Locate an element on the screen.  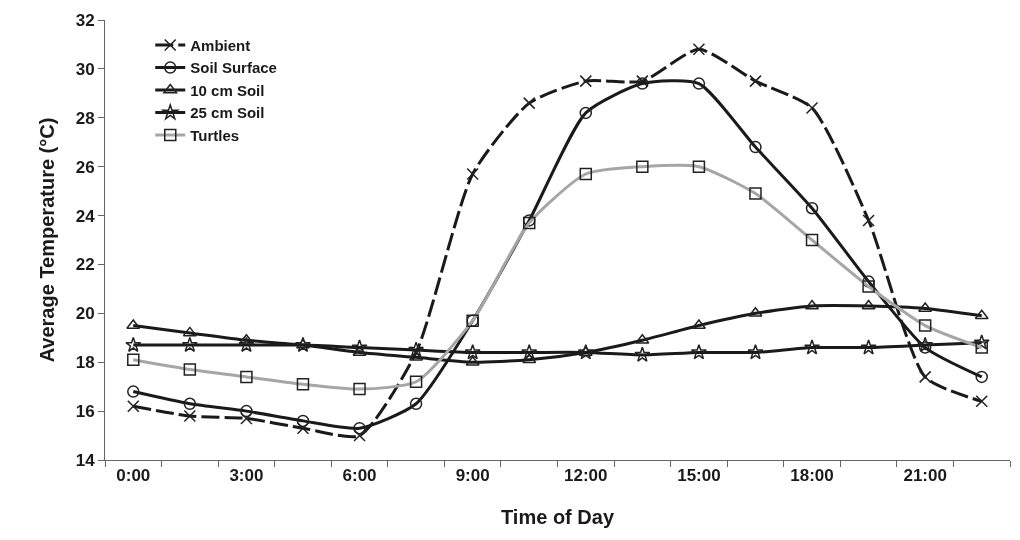
y-tick-label: 24 is located at coordinates (85, 216).